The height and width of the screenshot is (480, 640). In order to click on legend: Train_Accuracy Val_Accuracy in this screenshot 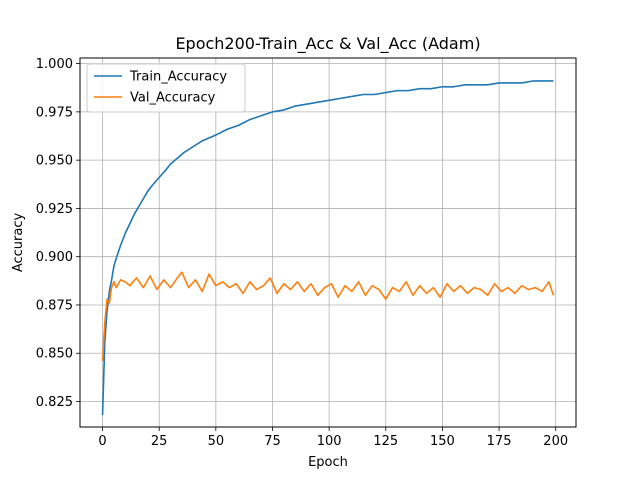, I will do `click(166, 88)`.